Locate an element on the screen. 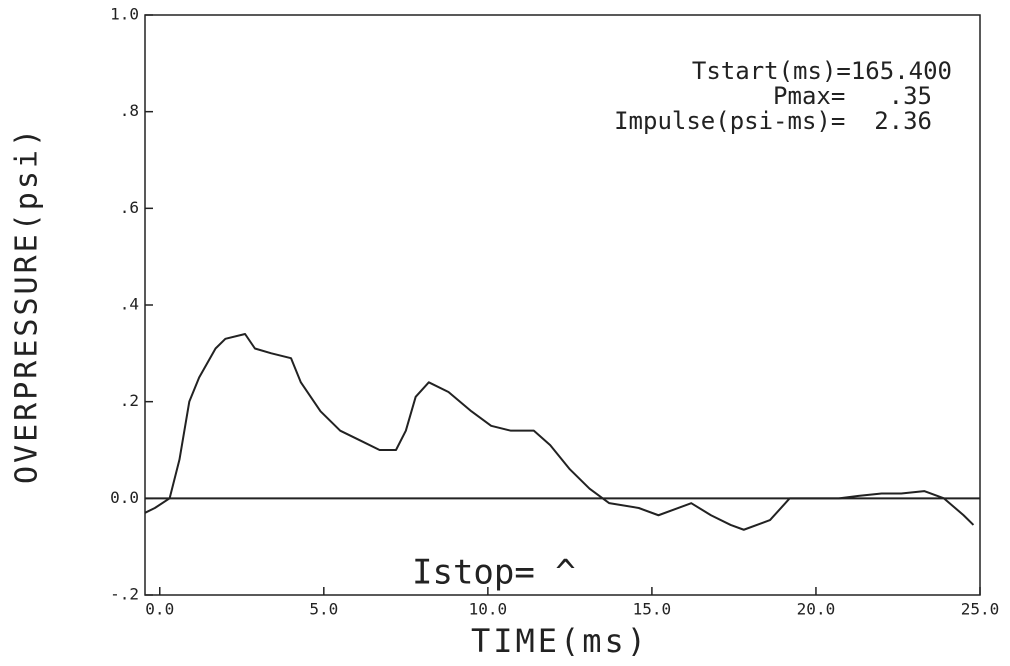 Image resolution: width=1010 pixels, height=666 pixels. y-tick-label: 0.0 is located at coordinates (124, 497).